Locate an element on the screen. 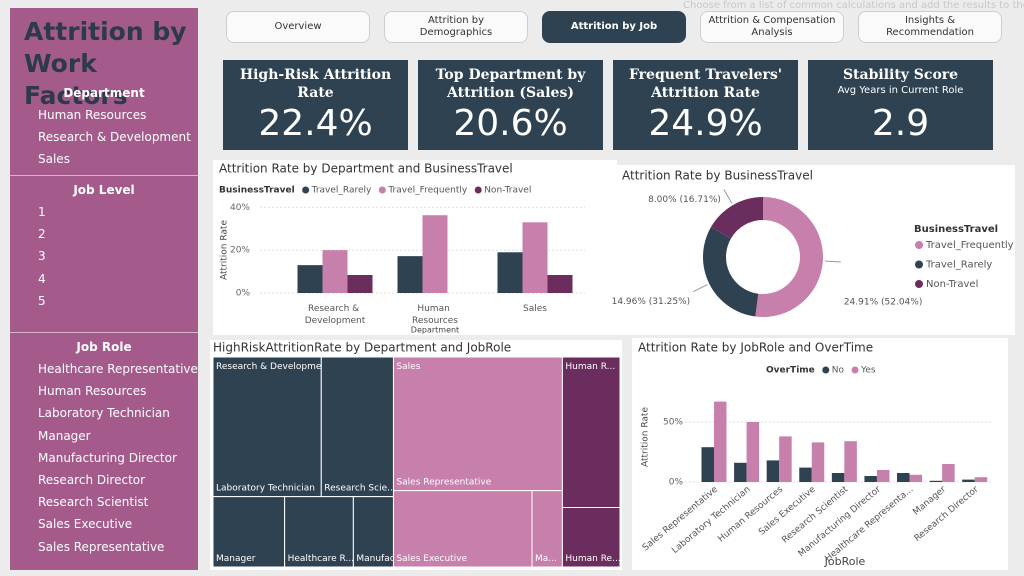  kpi-title: Stability Score is located at coordinates (900, 75).